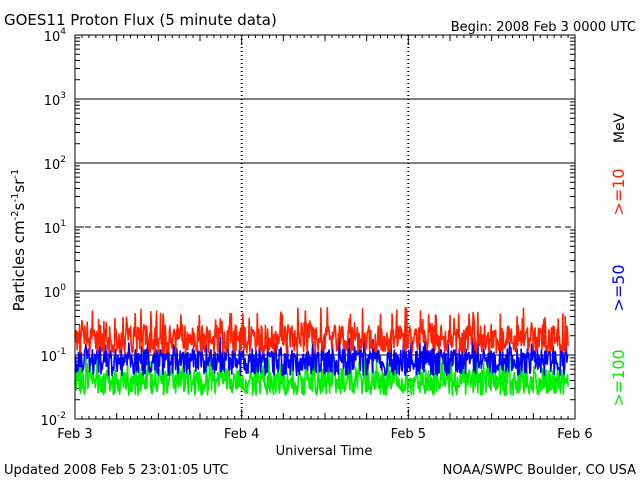 The width and height of the screenshot is (640, 480). I want to click on y-tick-exponent: -2, so click(61, 416).